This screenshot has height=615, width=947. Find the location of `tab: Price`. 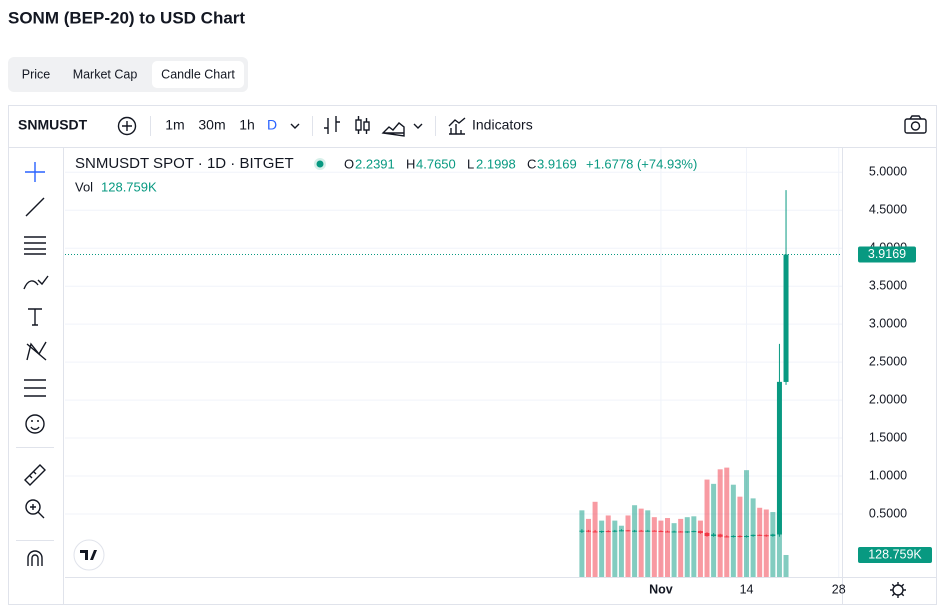

tab: Price is located at coordinates (36, 74).